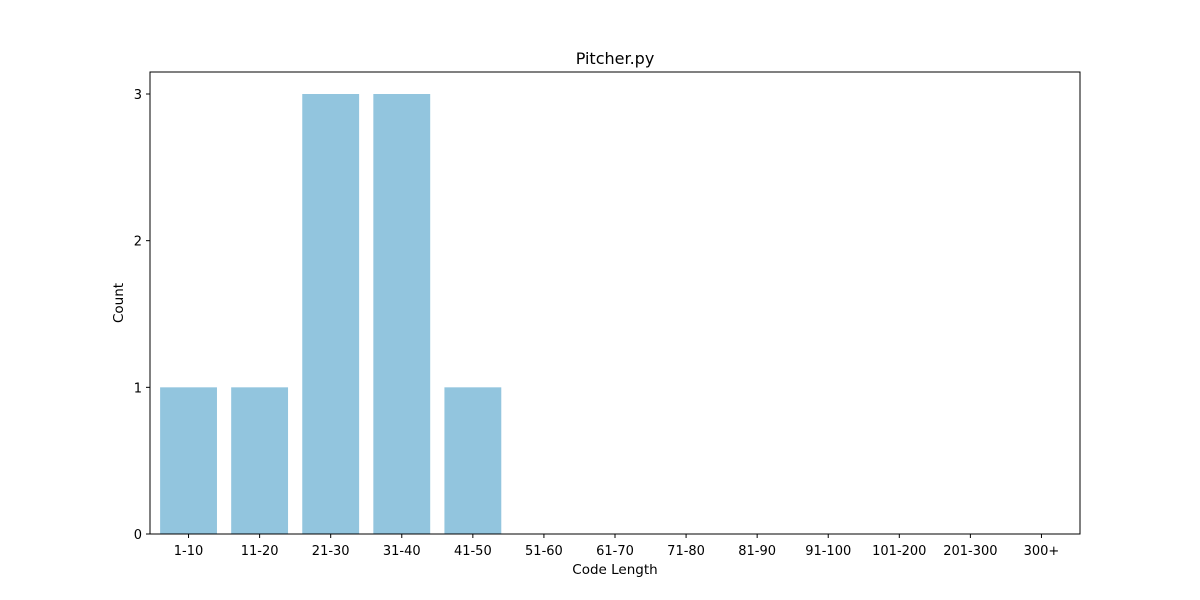 The width and height of the screenshot is (1200, 600). Describe the element at coordinates (1042, 551) in the screenshot. I see `x-tick-label: 300+` at that location.